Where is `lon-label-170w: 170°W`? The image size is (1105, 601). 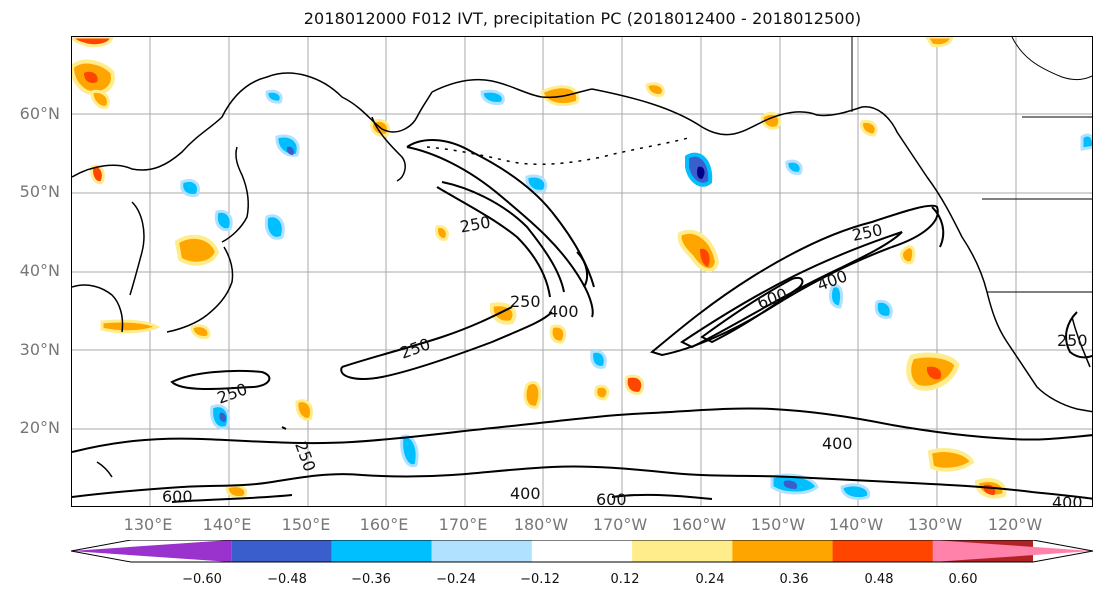
lon-label-170w: 170°W is located at coordinates (620, 524).